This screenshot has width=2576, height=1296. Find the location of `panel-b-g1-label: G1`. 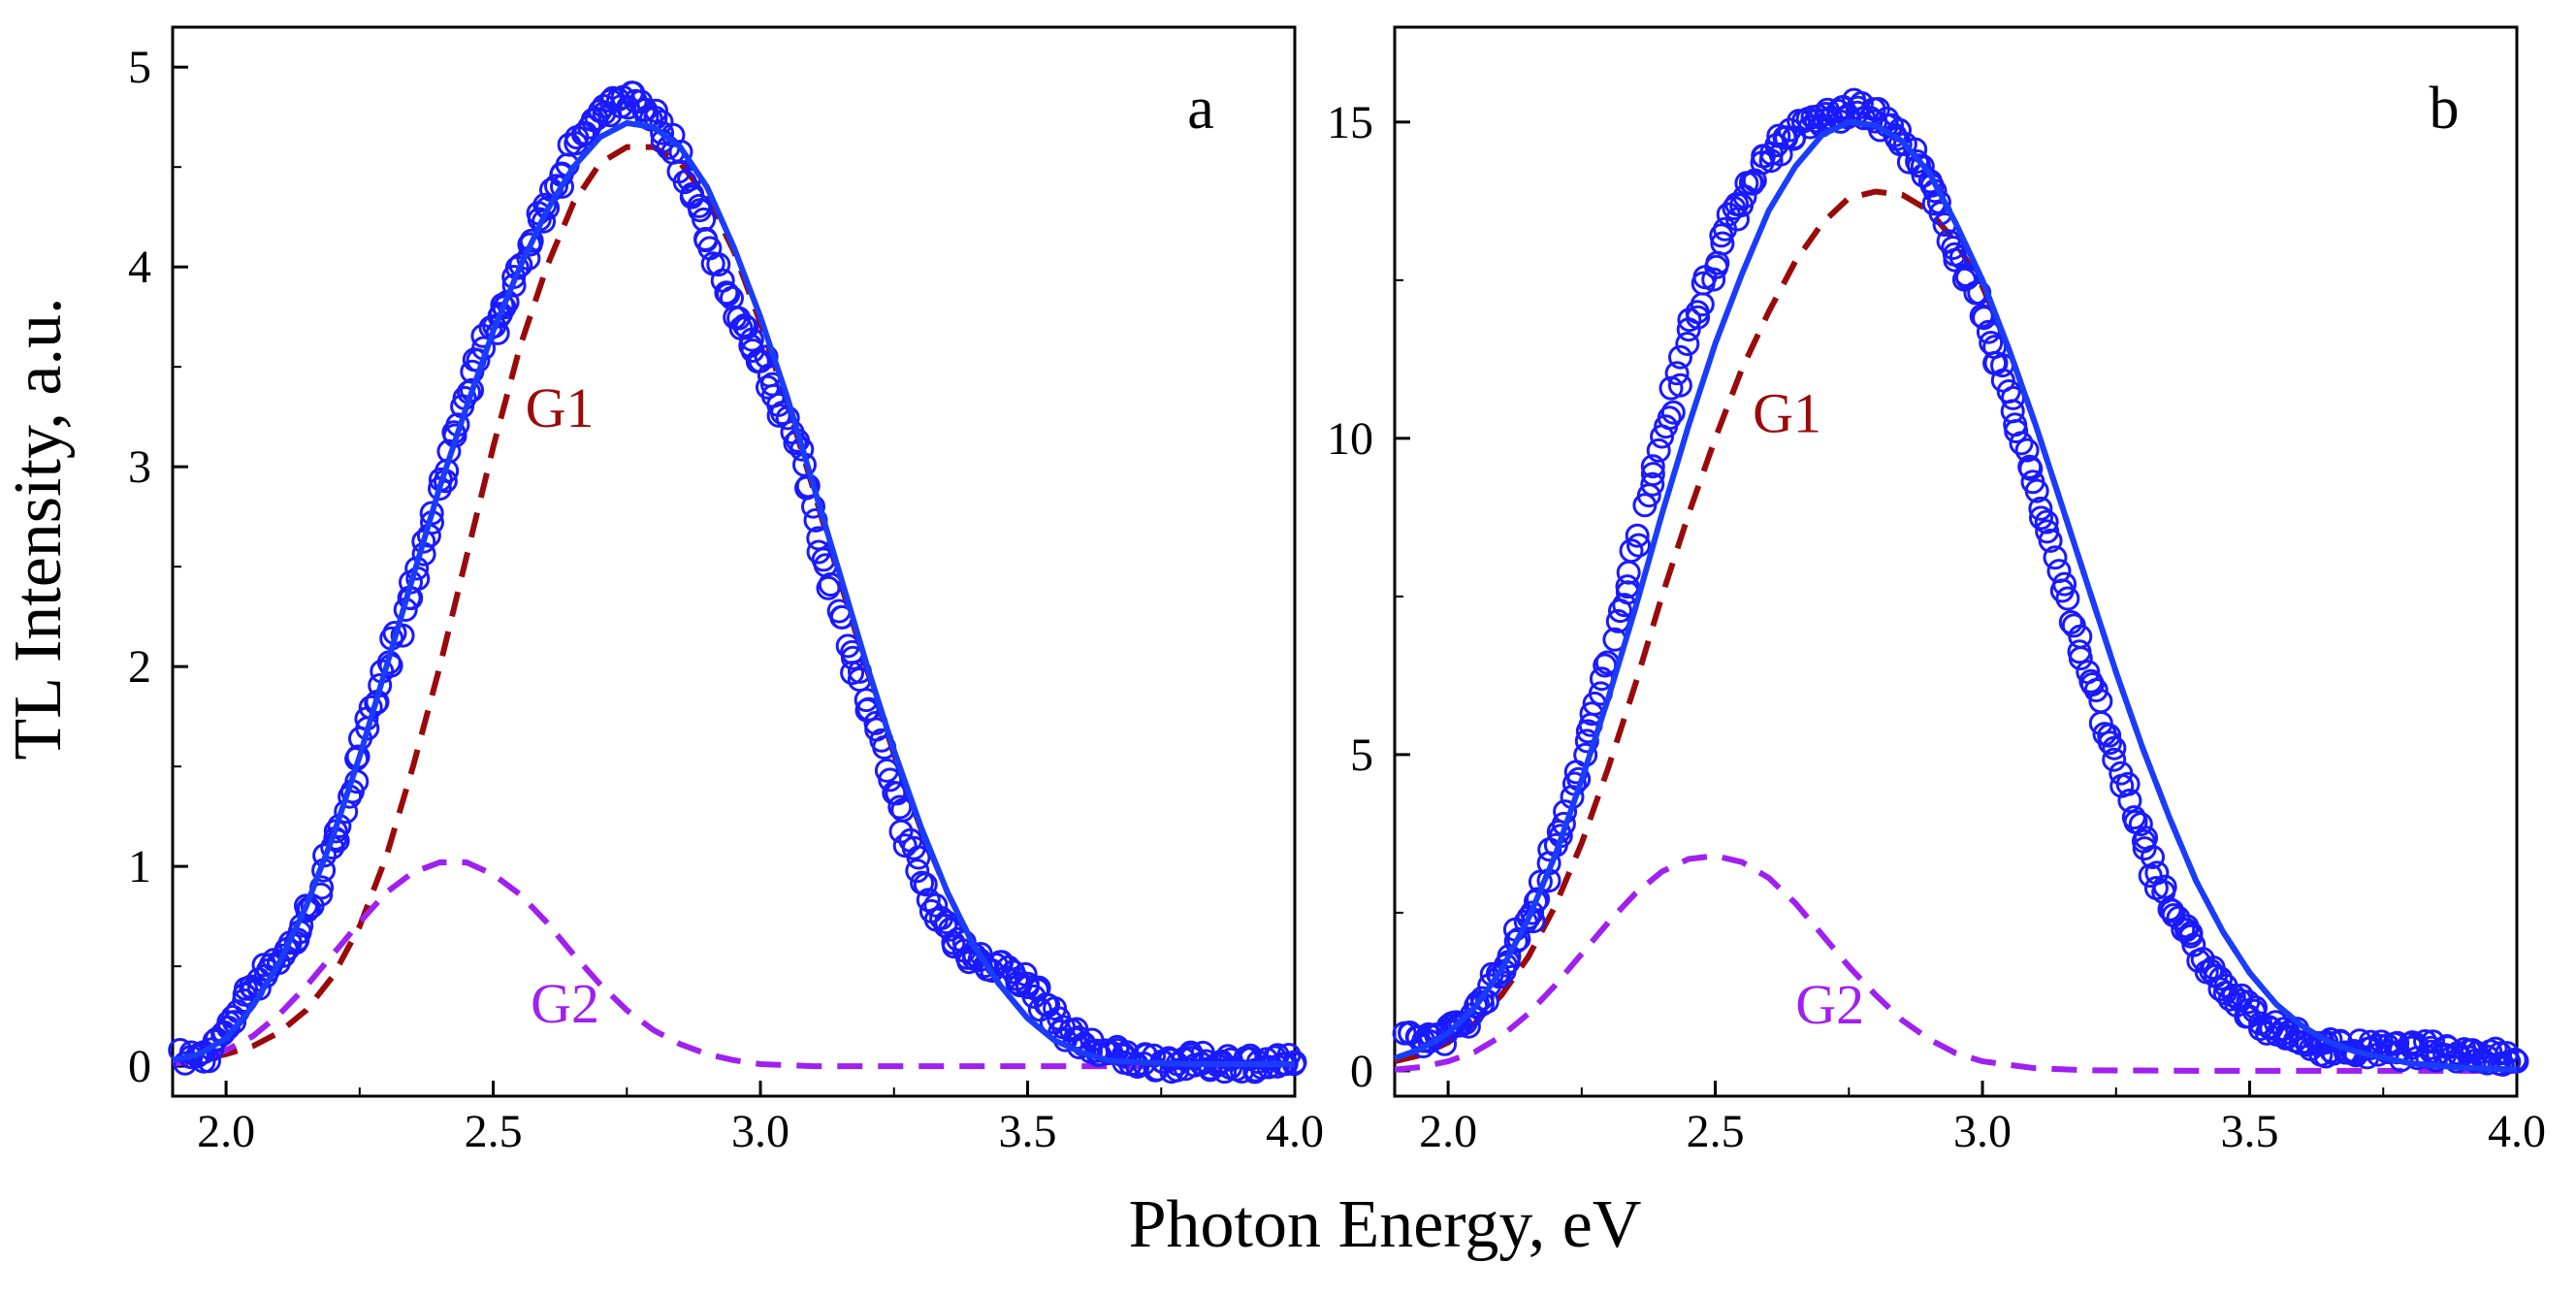

panel-b-g1-label: G1 is located at coordinates (1787, 412).